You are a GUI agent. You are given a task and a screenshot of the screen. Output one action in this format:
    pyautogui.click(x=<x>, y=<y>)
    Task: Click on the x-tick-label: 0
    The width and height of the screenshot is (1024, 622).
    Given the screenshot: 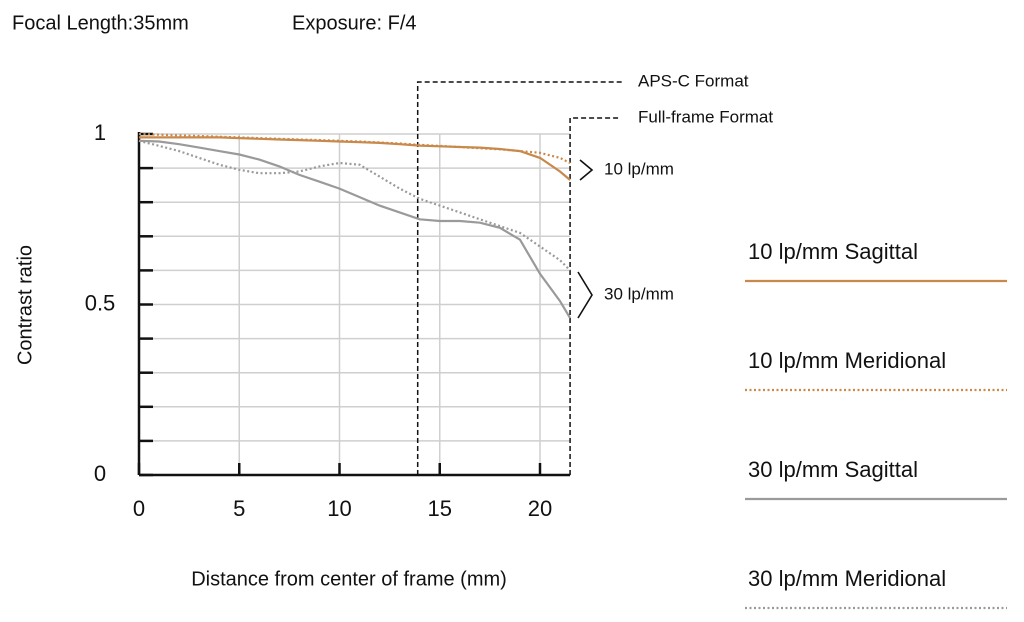 What is the action you would take?
    pyautogui.click(x=139, y=508)
    